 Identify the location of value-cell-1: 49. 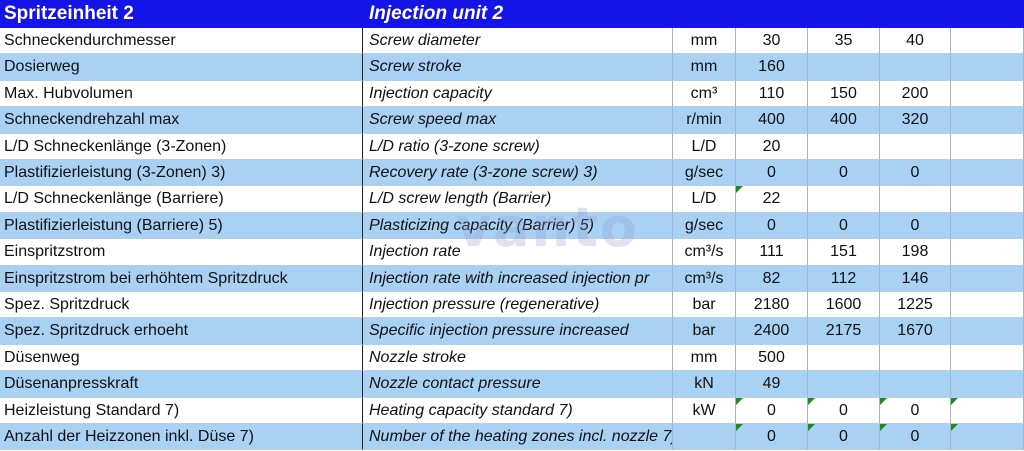
(772, 384).